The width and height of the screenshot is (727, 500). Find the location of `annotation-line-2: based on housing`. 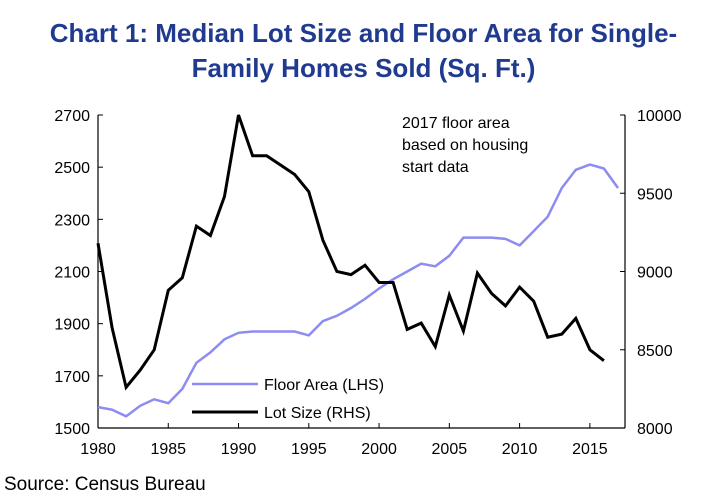

annotation-line-2: based on housing is located at coordinates (465, 145).